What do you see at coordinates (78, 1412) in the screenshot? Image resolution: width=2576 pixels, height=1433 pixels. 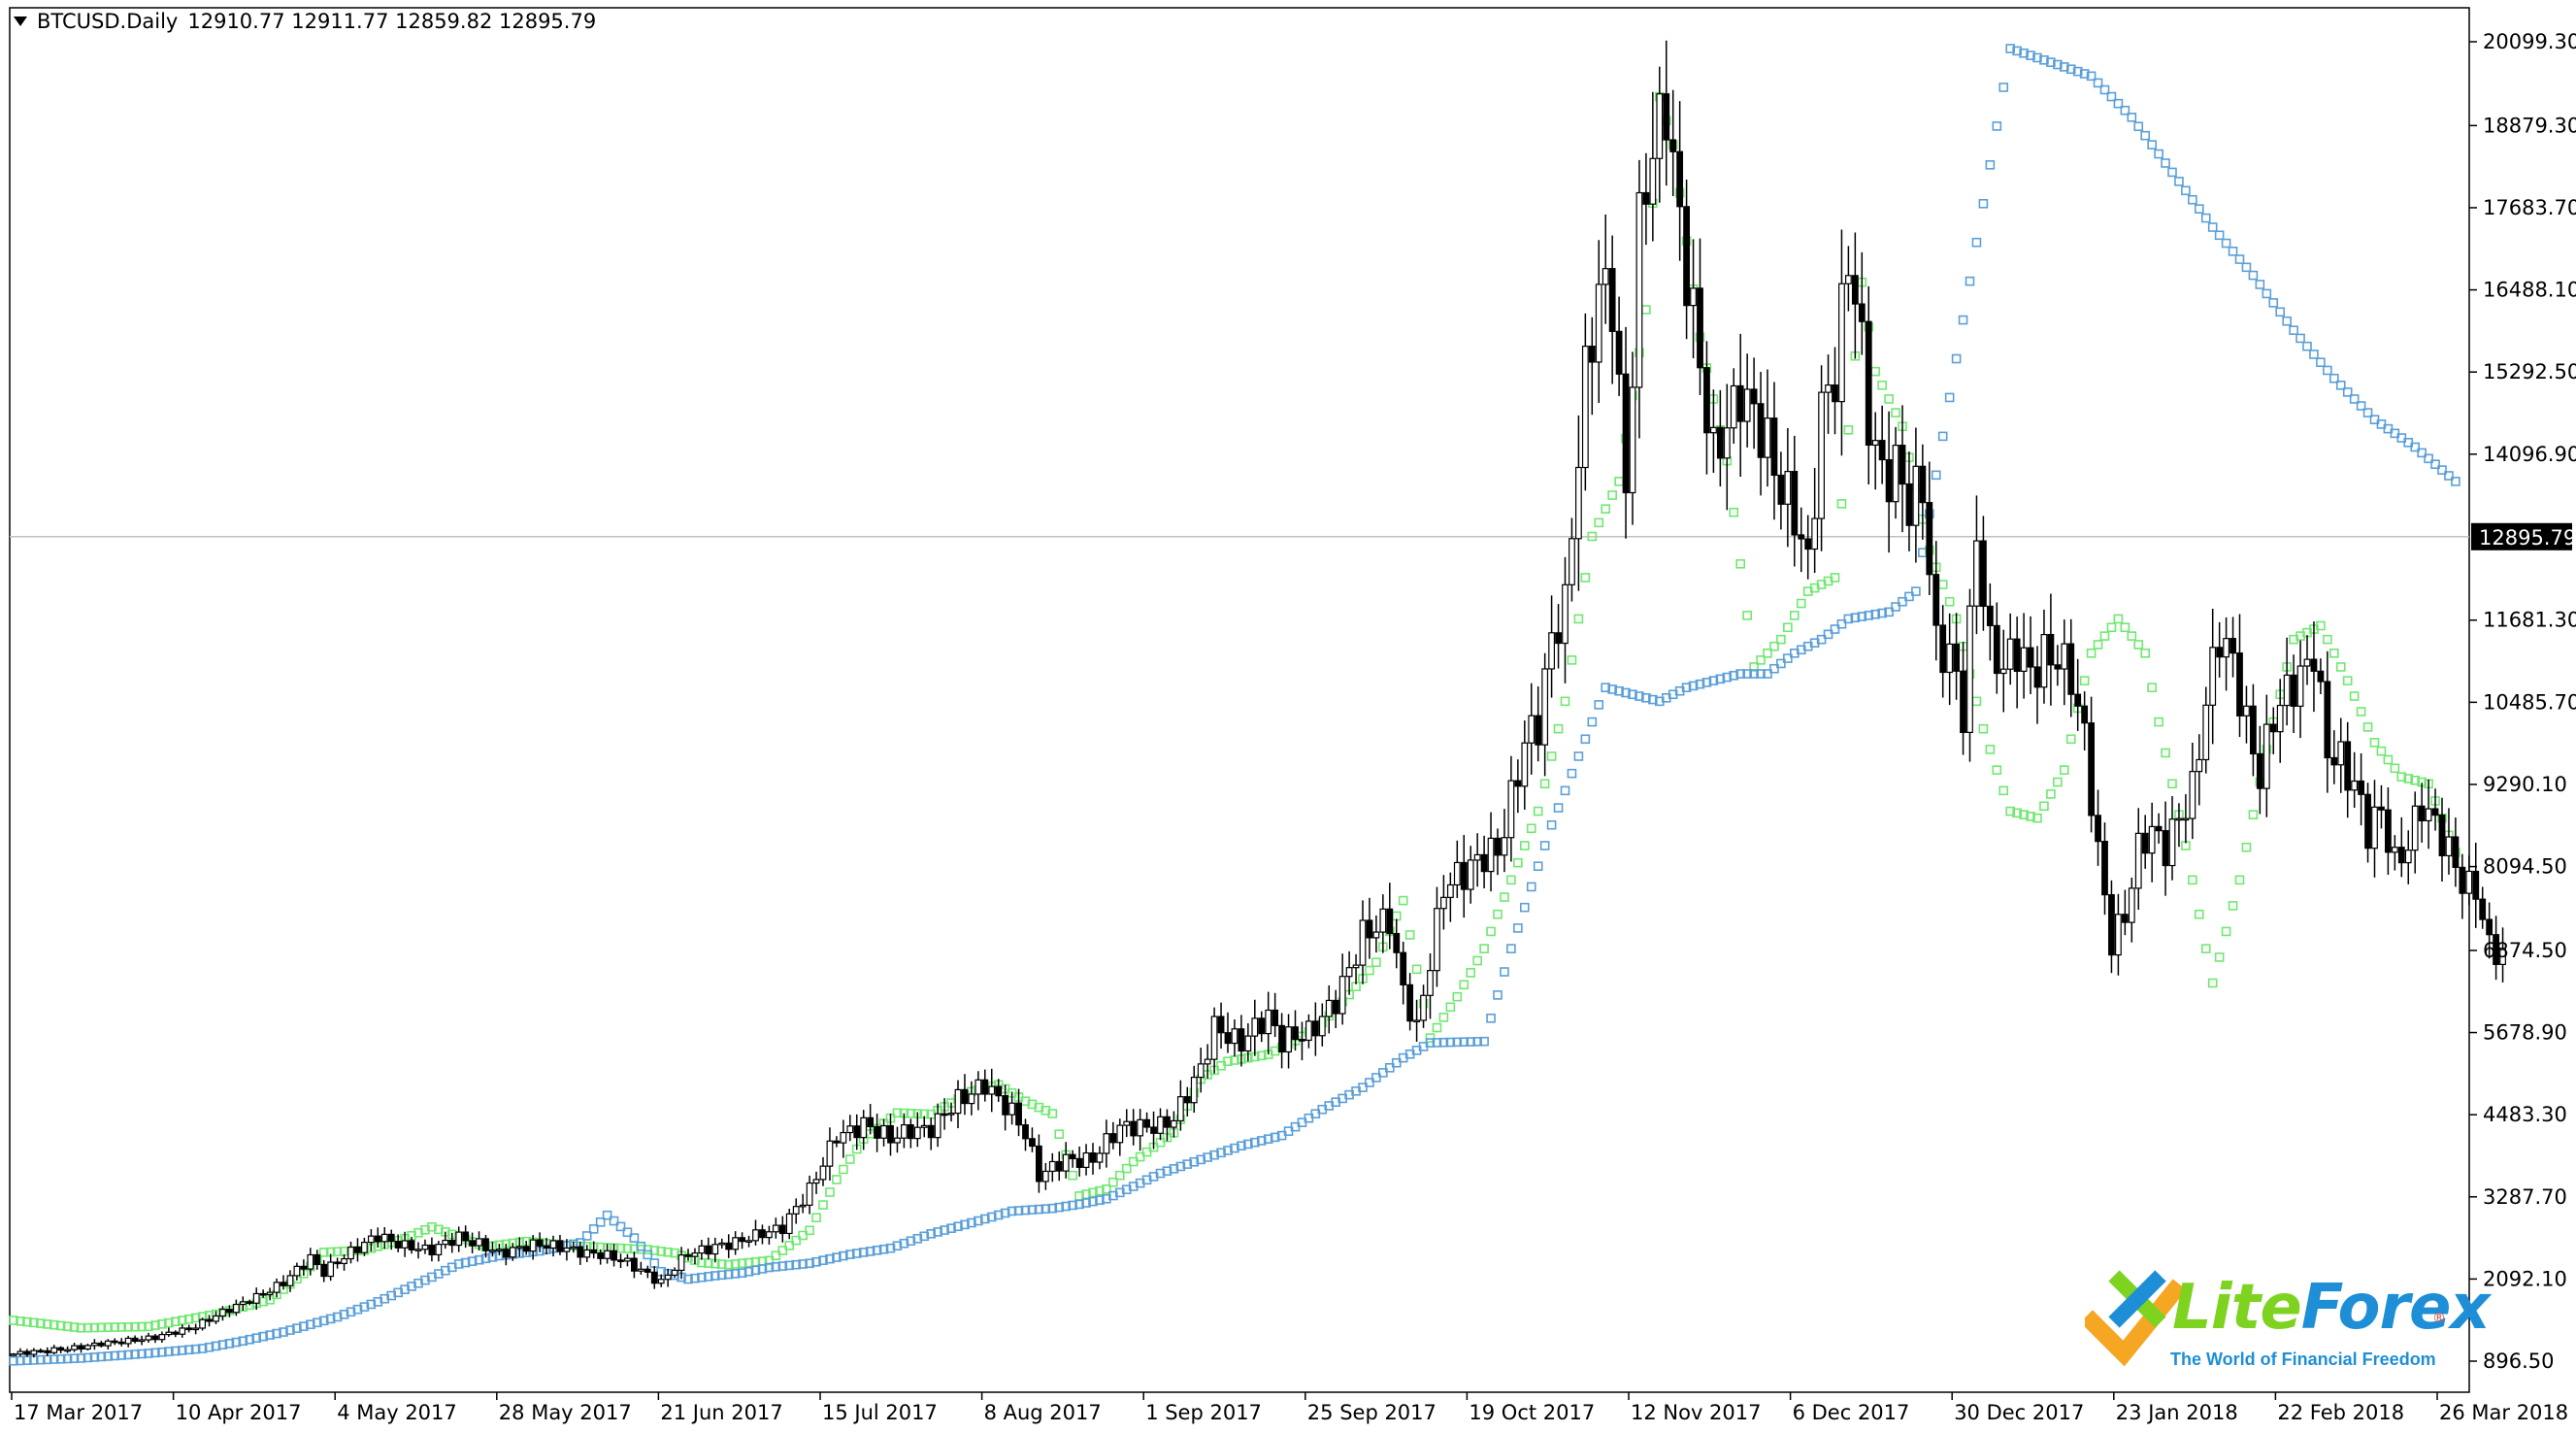 I see `x-tick-label: 17 Mar 2017` at bounding box center [78, 1412].